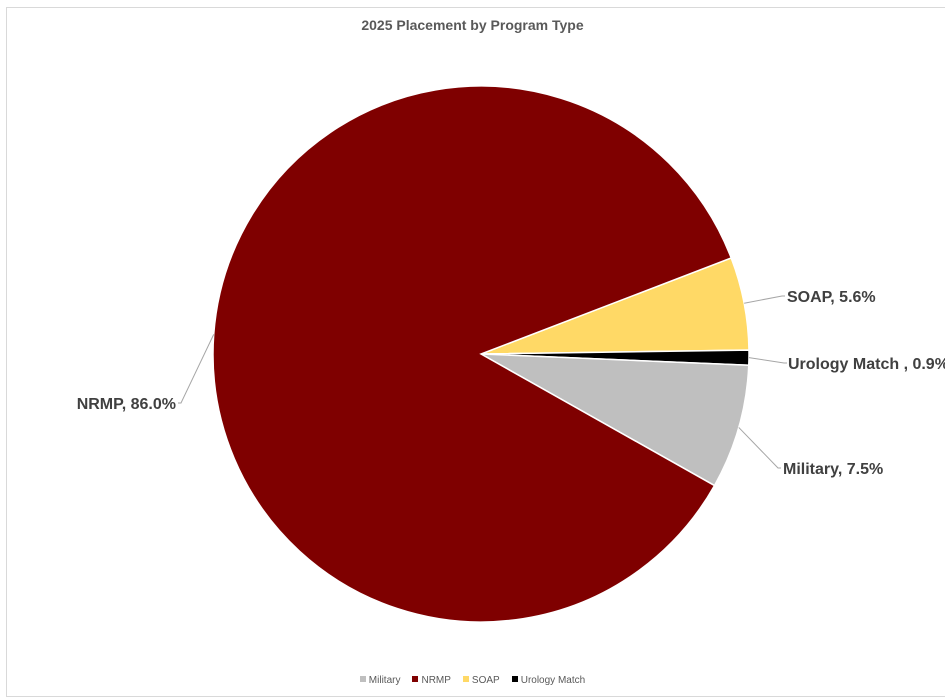  What do you see at coordinates (436, 680) in the screenshot?
I see `legend-label: NRMP` at bounding box center [436, 680].